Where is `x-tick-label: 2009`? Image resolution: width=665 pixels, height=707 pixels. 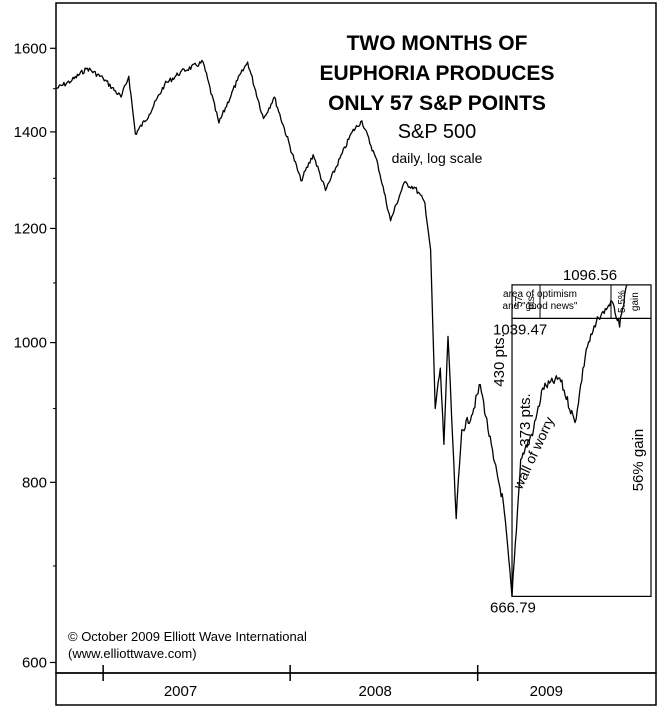 x-tick-label: 2009 is located at coordinates (546, 691).